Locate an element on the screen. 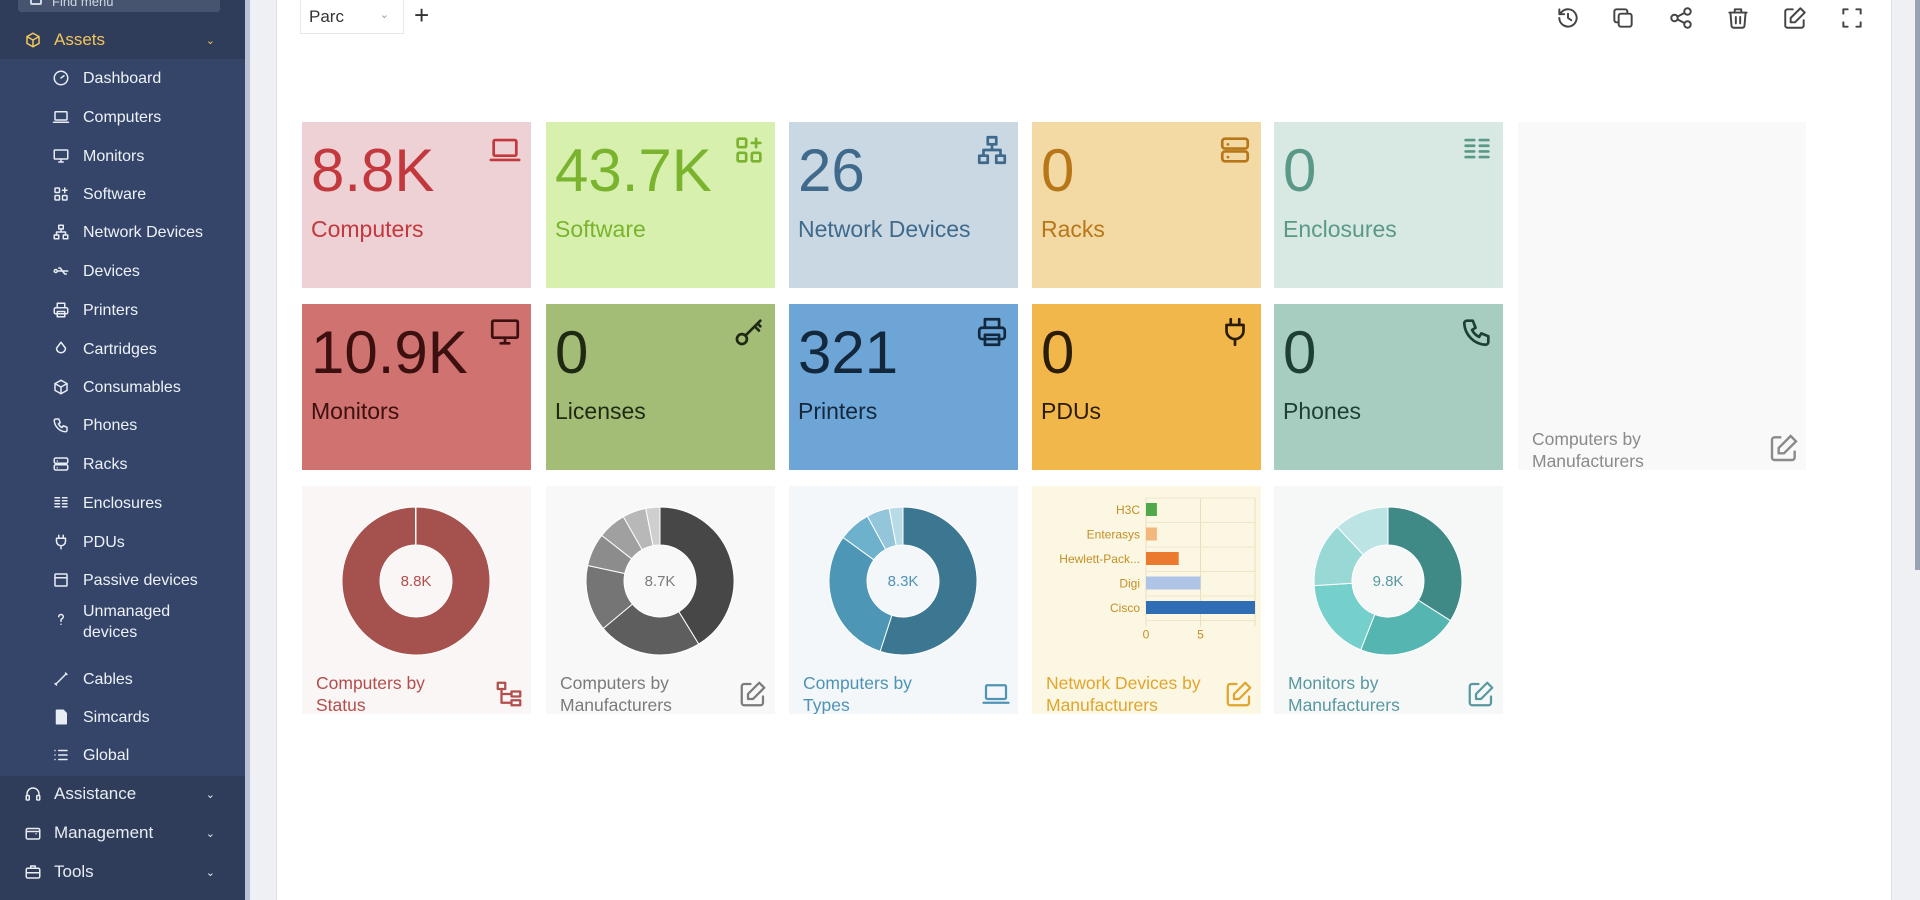 The image size is (1920, 900). sidebar-item-consumables: Consumables is located at coordinates (122, 387).